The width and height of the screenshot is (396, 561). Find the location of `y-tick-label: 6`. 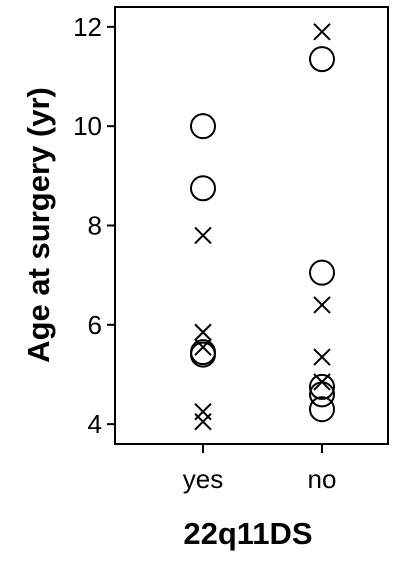

y-tick-label: 6 is located at coordinates (95, 325).